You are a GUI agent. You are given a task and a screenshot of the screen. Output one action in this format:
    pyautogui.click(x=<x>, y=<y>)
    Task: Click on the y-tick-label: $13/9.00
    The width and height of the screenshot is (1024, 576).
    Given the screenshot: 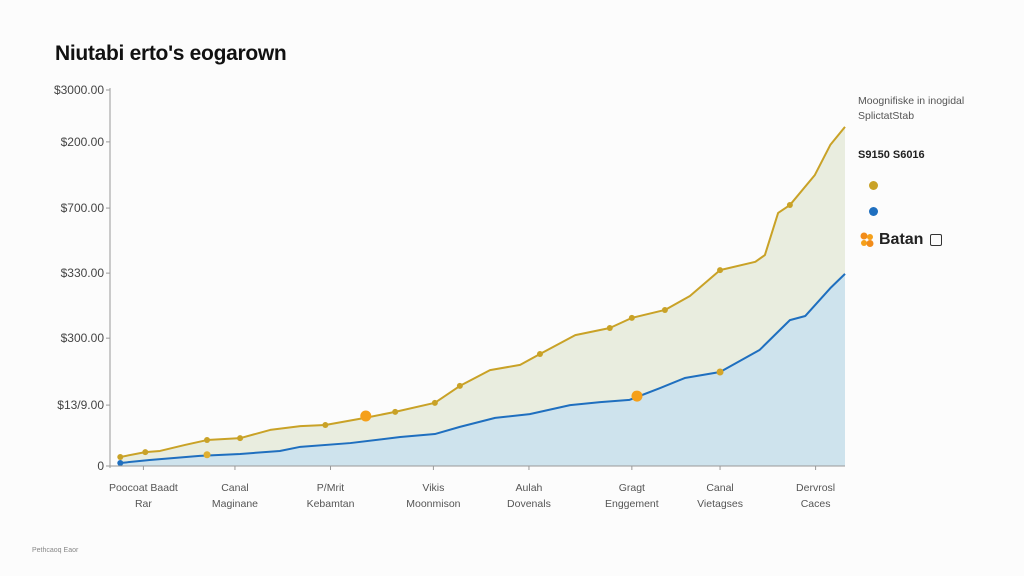 What is the action you would take?
    pyautogui.click(x=80, y=405)
    